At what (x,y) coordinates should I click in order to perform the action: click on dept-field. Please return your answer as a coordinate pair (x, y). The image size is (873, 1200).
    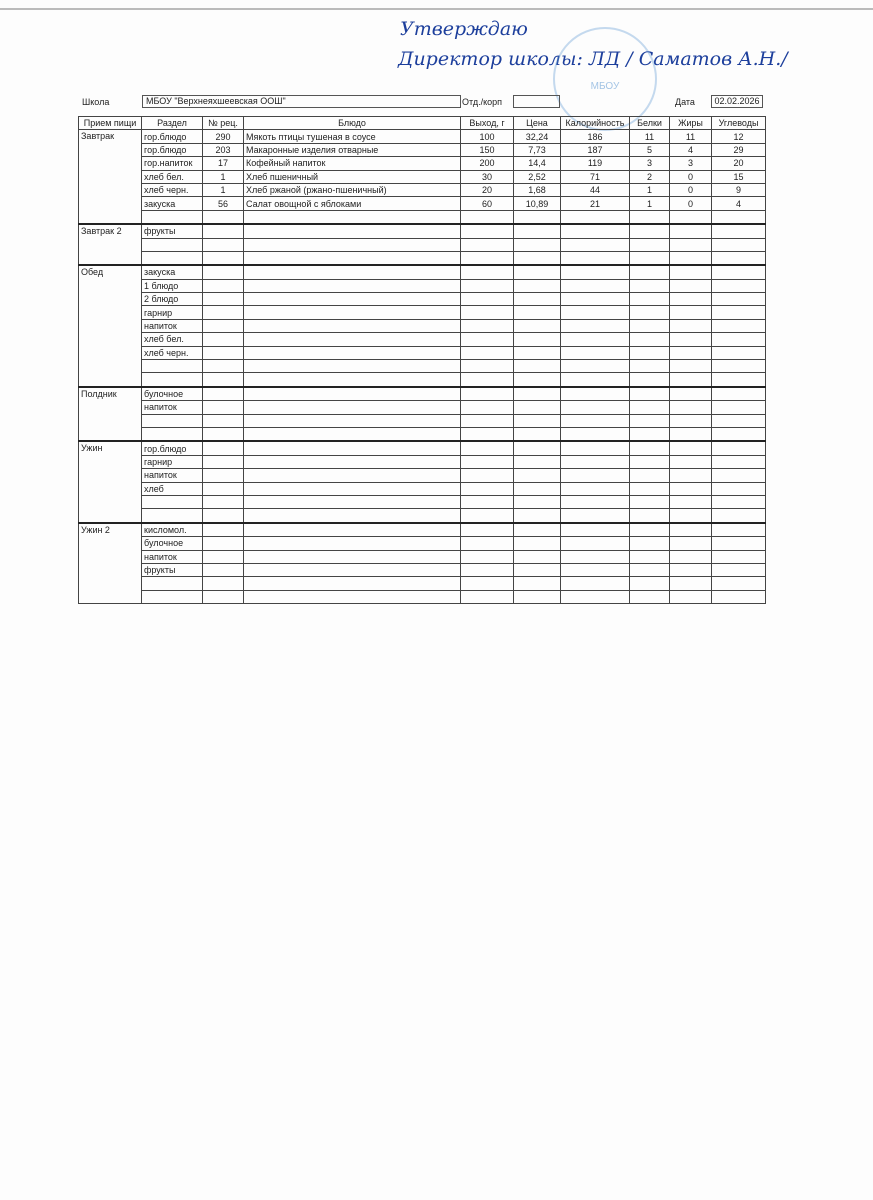
    Looking at the image, I should click on (536, 101).